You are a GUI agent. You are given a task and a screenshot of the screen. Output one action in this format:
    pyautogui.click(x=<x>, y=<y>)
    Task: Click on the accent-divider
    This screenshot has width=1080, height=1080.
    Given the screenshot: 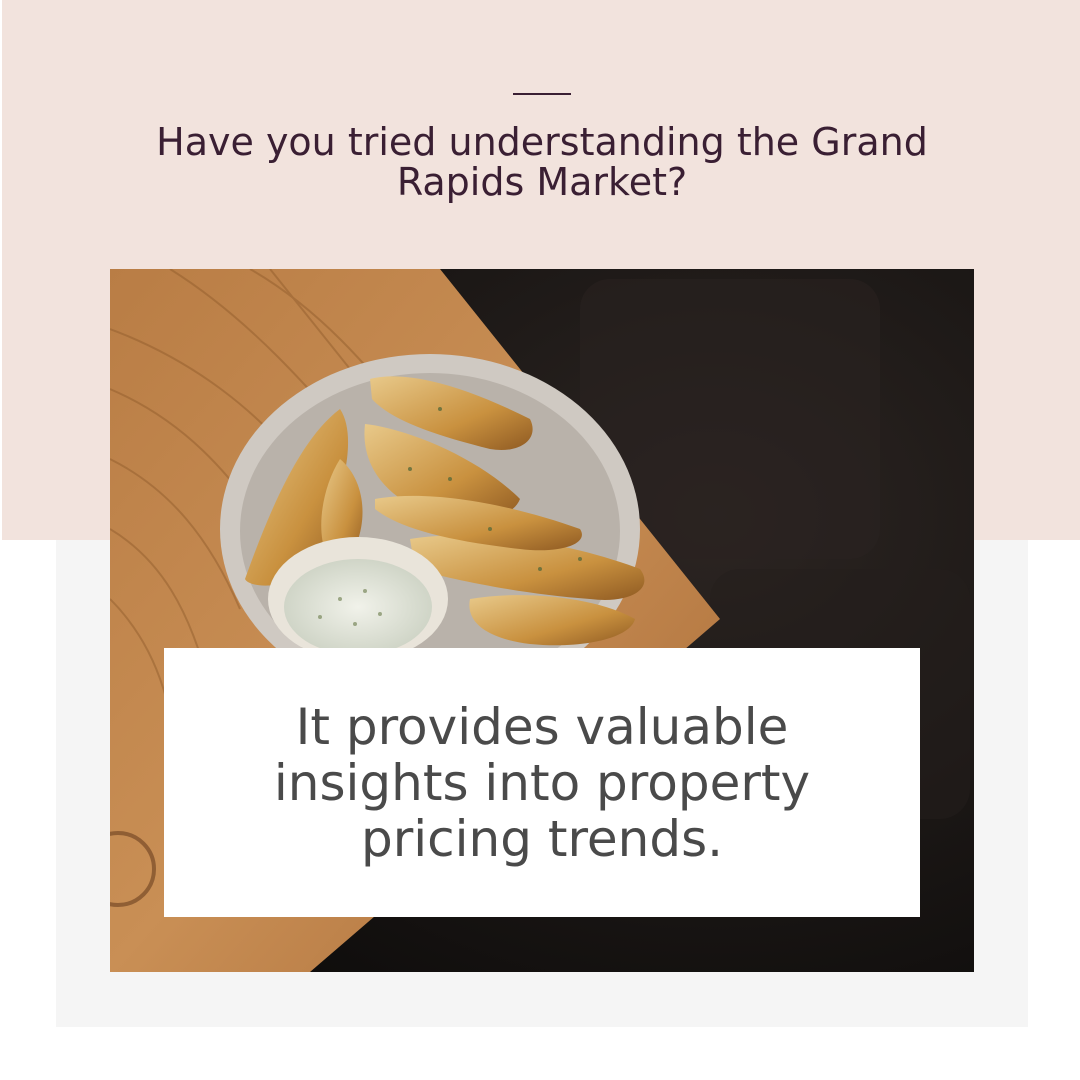 What is the action you would take?
    pyautogui.click(x=542, y=94)
    